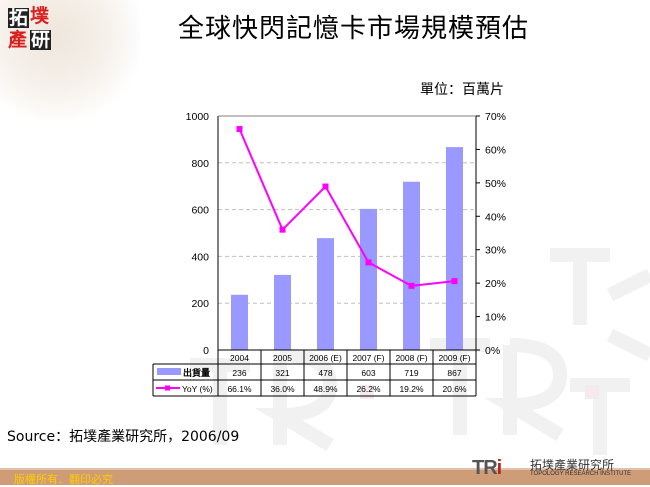  Describe the element at coordinates (325, 373) in the screenshot. I see `svg-text: 478` at that location.